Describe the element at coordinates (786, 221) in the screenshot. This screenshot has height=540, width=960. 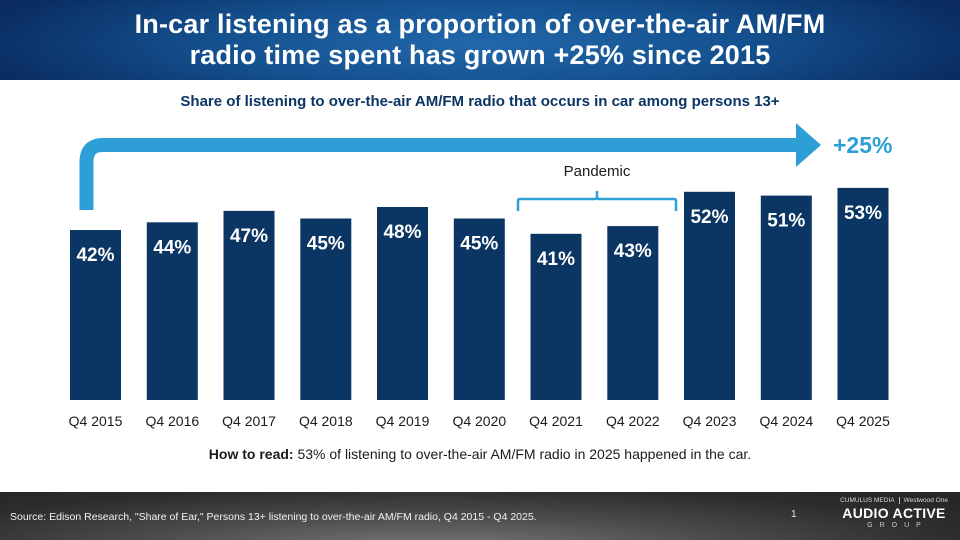
I see `bar-value-label: 51%` at that location.